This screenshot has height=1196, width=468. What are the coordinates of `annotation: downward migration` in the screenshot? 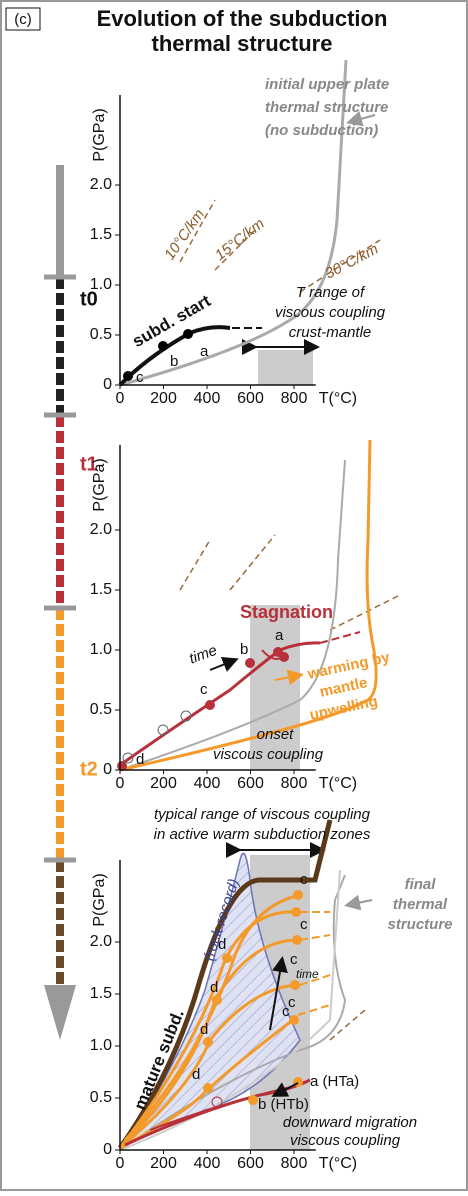 It's located at (350, 1122).